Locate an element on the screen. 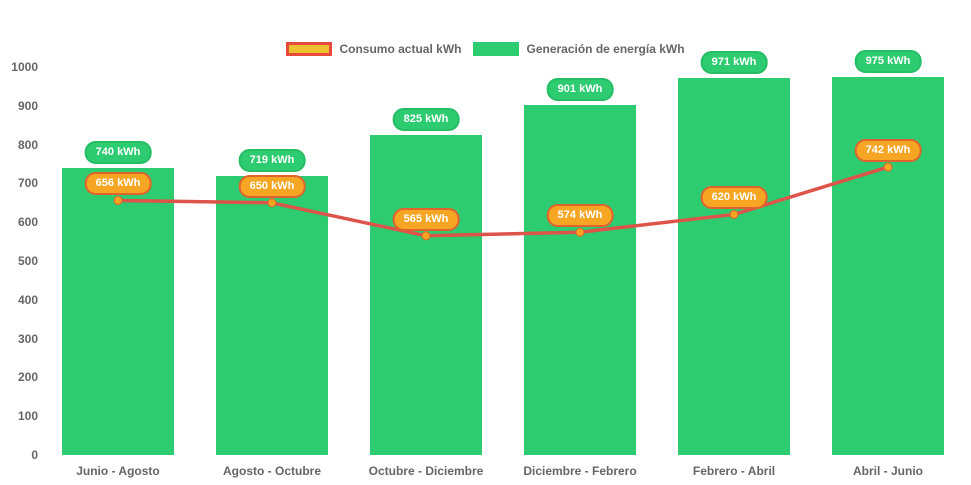 This screenshot has height=485, width=971. x-axis-category-label: Abril - Junio is located at coordinates (888, 471).